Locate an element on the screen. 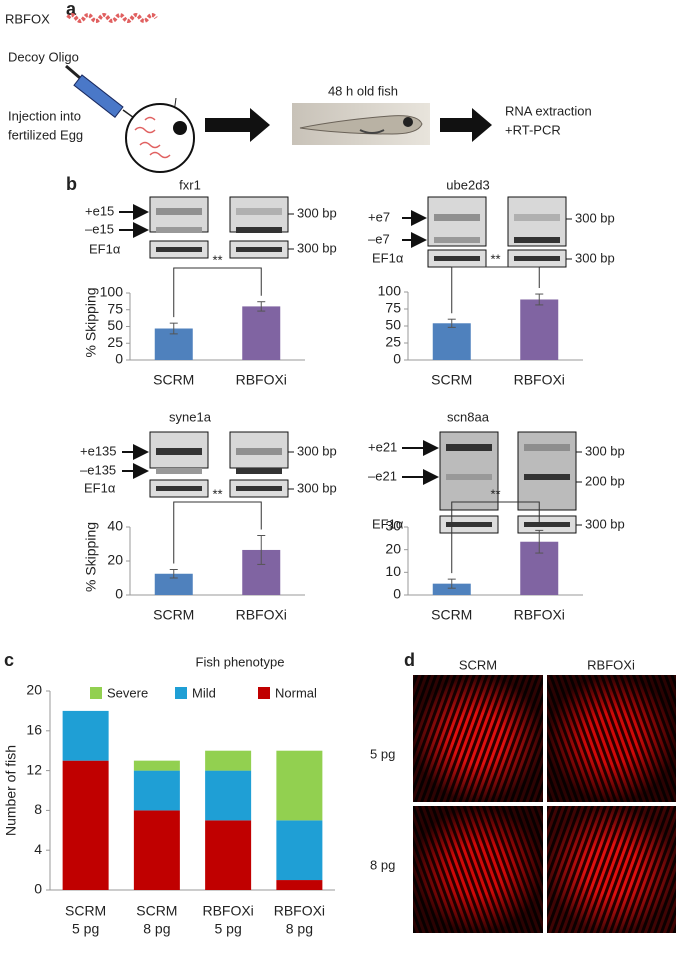 This screenshot has width=677, height=966. y-tick-label: 16 is located at coordinates (34, 730).